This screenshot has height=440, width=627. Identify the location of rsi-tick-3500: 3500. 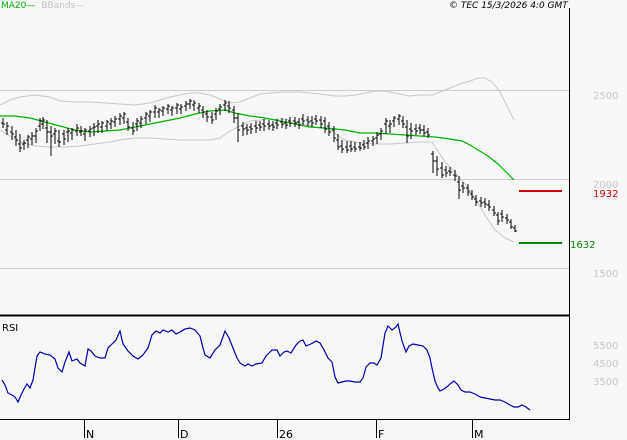
(605, 382).